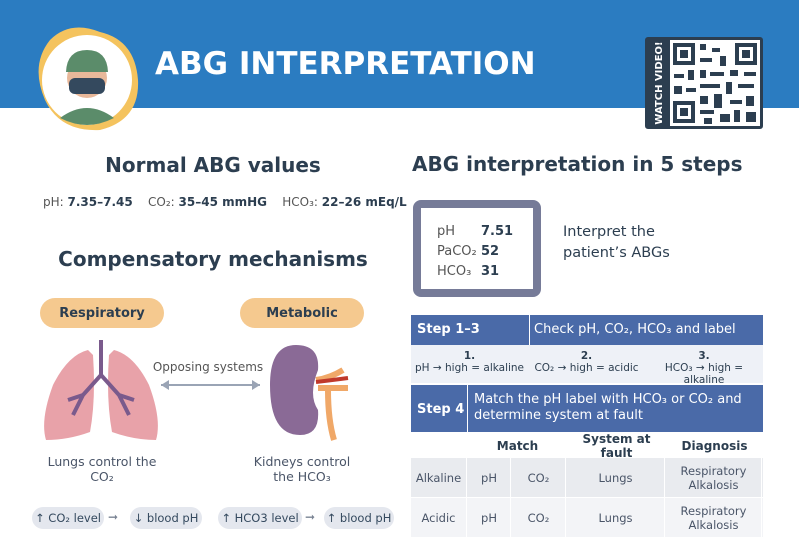 The height and width of the screenshot is (537, 799). Describe the element at coordinates (454, 271) in the screenshot. I see `lab-label: HCO₃` at that location.